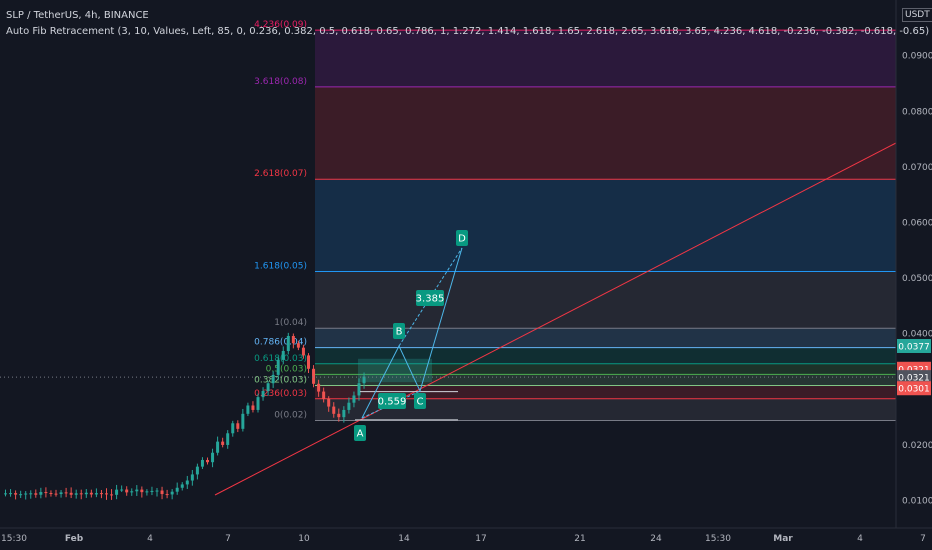 This screenshot has width=932, height=550. Describe the element at coordinates (718, 539) in the screenshot. I see `time-tick-label: 15:30` at that location.